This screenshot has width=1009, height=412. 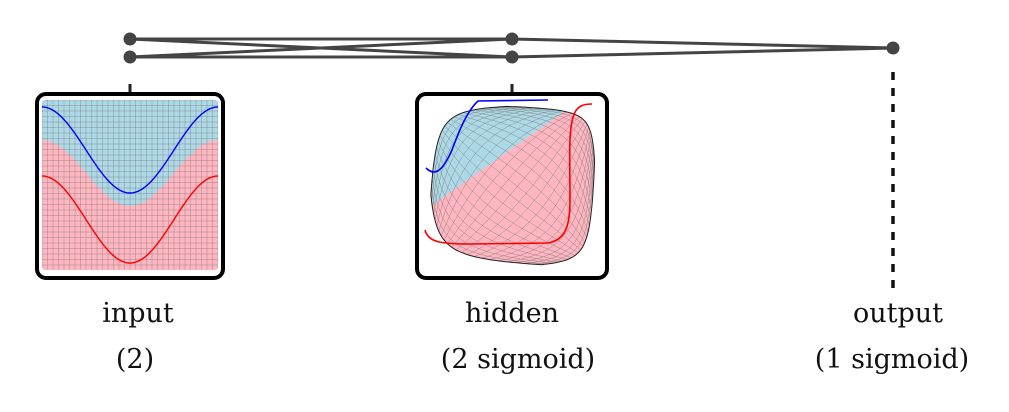 I want to click on input-panel-frame, so click(x=130, y=186).